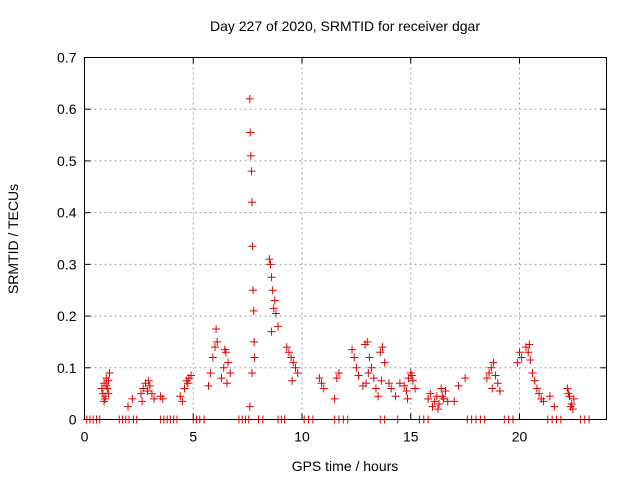 The height and width of the screenshot is (480, 640). Describe the element at coordinates (345, 466) in the screenshot. I see `x-axis-label: GPS time / hours` at that location.